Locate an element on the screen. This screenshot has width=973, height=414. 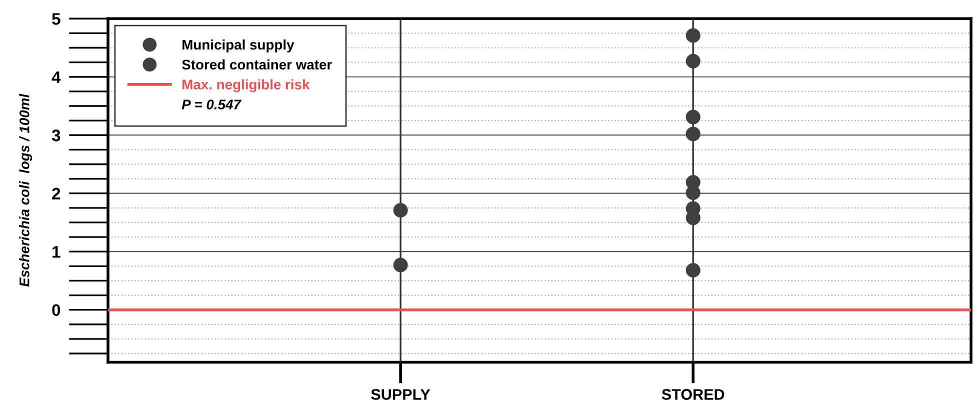
x-tick-label: SUPPLY is located at coordinates (400, 394).